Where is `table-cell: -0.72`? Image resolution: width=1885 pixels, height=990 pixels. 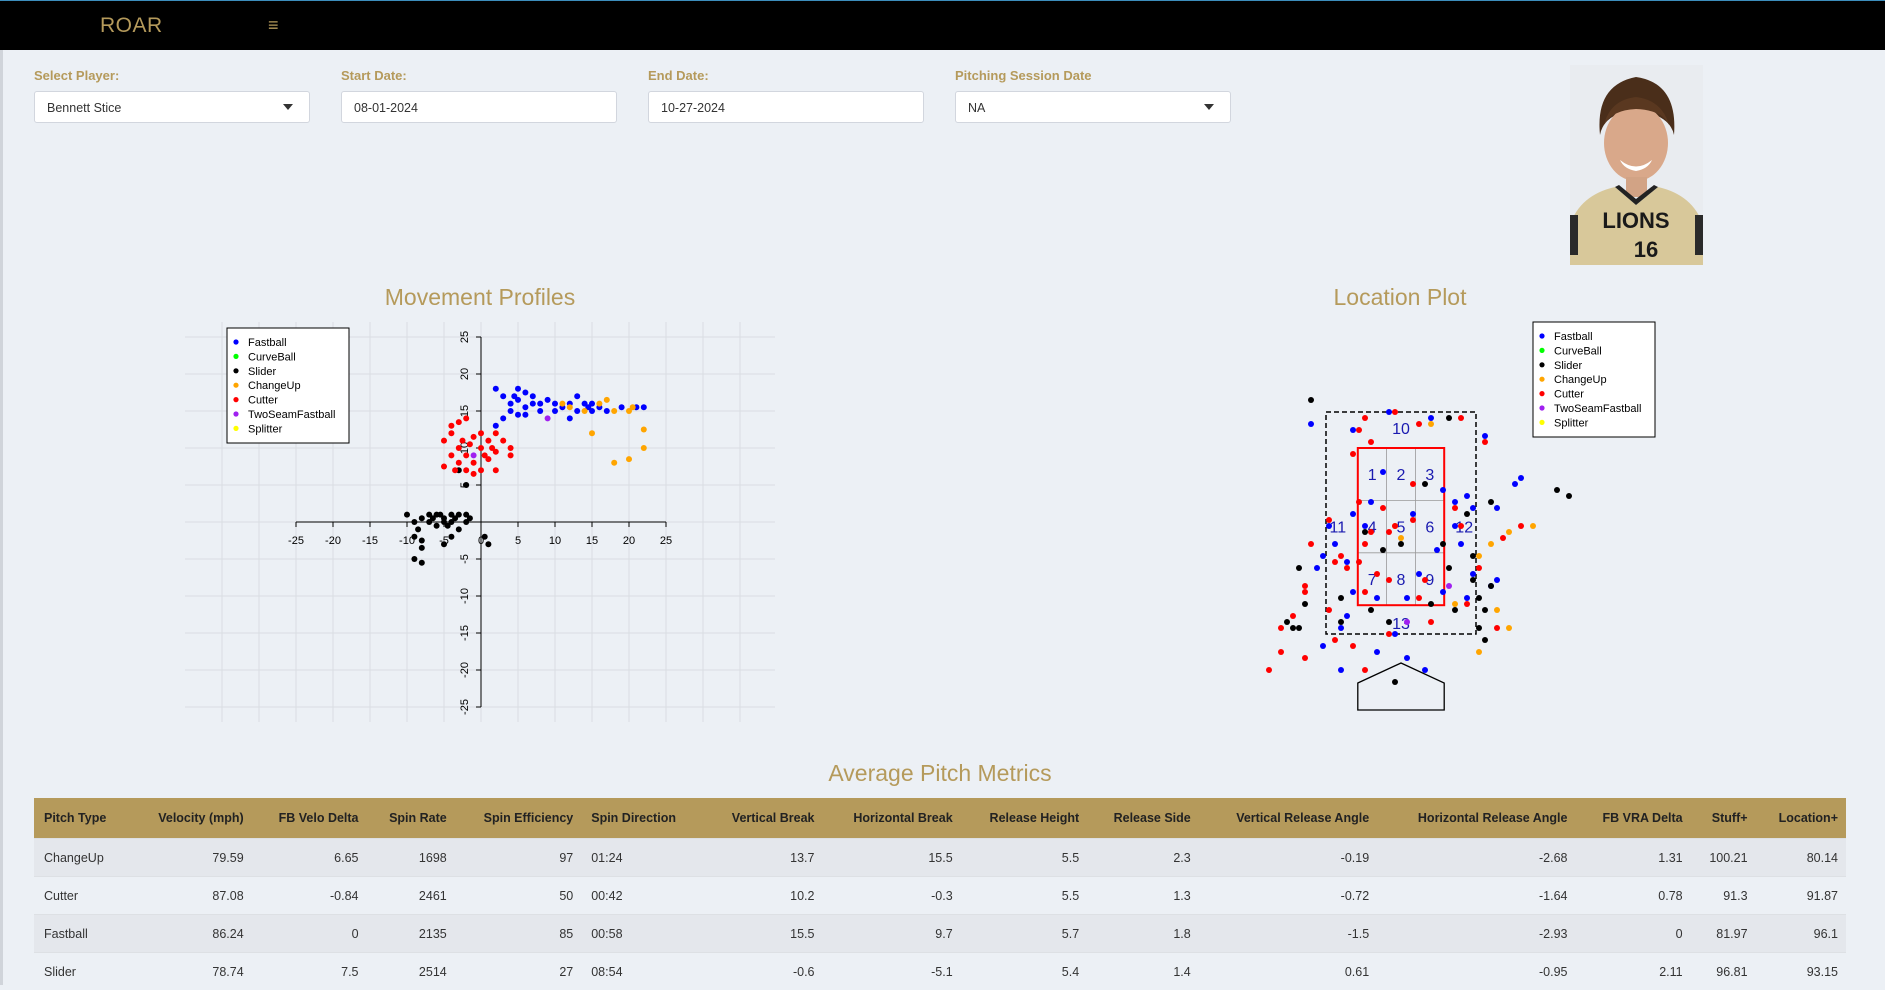 table-cell: -0.72 is located at coordinates (1288, 896).